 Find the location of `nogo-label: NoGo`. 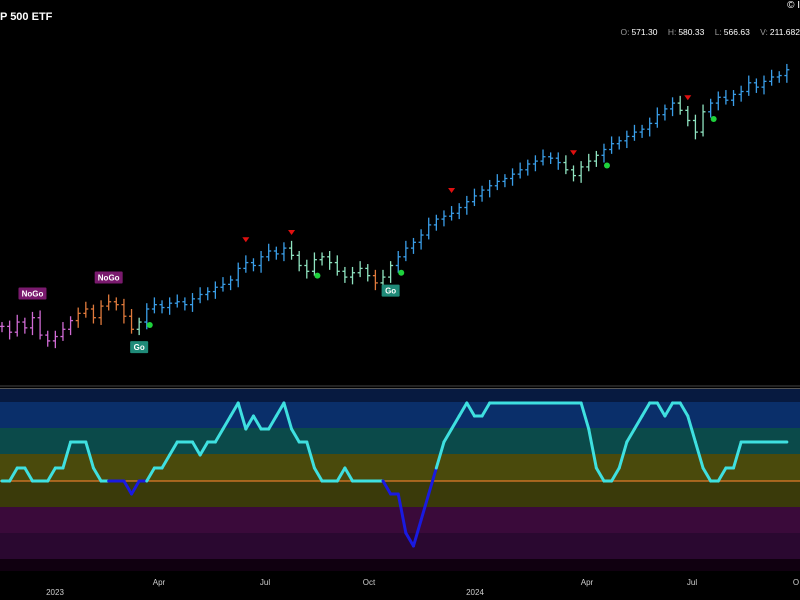

nogo-label: NoGo is located at coordinates (32, 293).